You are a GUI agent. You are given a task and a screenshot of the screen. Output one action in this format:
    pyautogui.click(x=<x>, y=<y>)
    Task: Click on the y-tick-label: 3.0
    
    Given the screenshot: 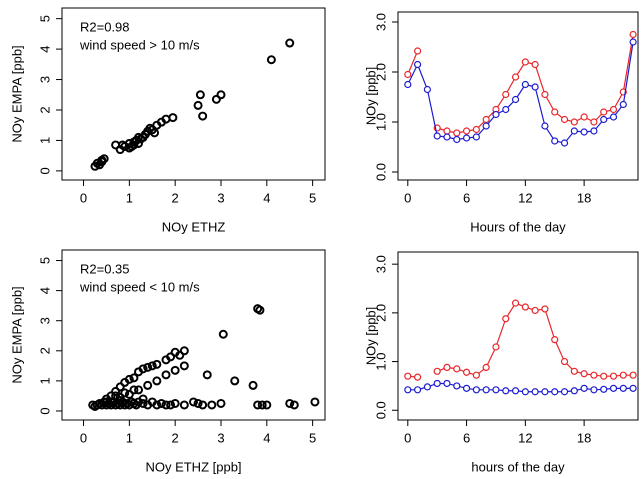 What is the action you would take?
    pyautogui.click(x=380, y=22)
    